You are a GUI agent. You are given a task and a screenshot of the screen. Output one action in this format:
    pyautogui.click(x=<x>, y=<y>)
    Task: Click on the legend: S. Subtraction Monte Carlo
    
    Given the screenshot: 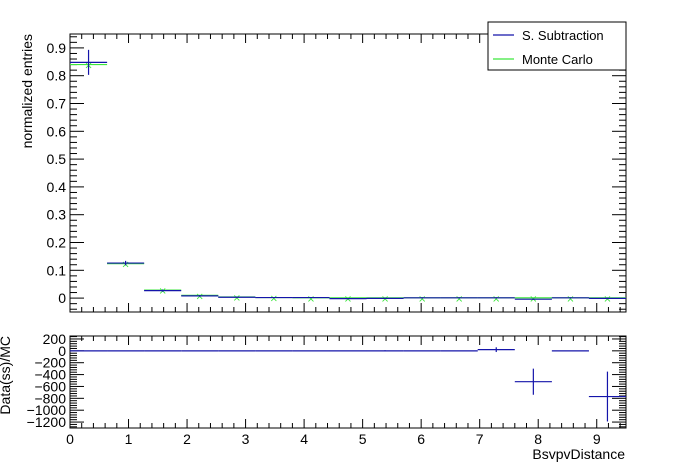 What is the action you would take?
    pyautogui.click(x=557, y=46)
    